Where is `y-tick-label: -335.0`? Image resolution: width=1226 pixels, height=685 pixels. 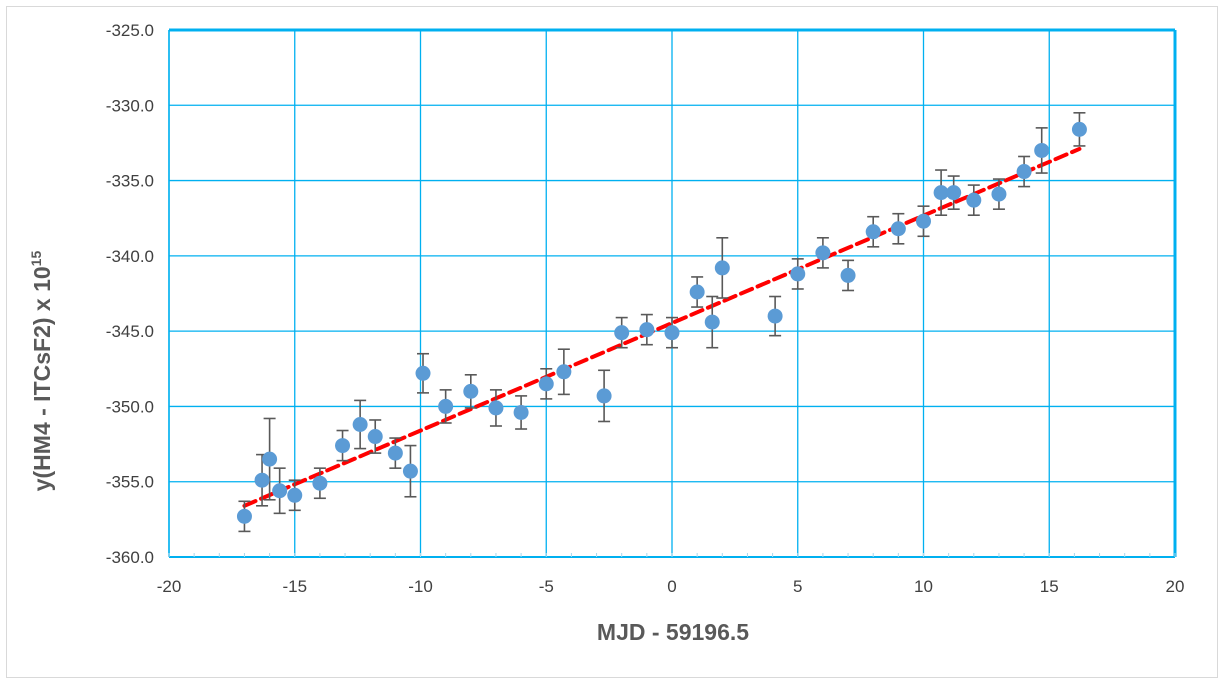 y-tick-label: -335.0 is located at coordinates (130, 181).